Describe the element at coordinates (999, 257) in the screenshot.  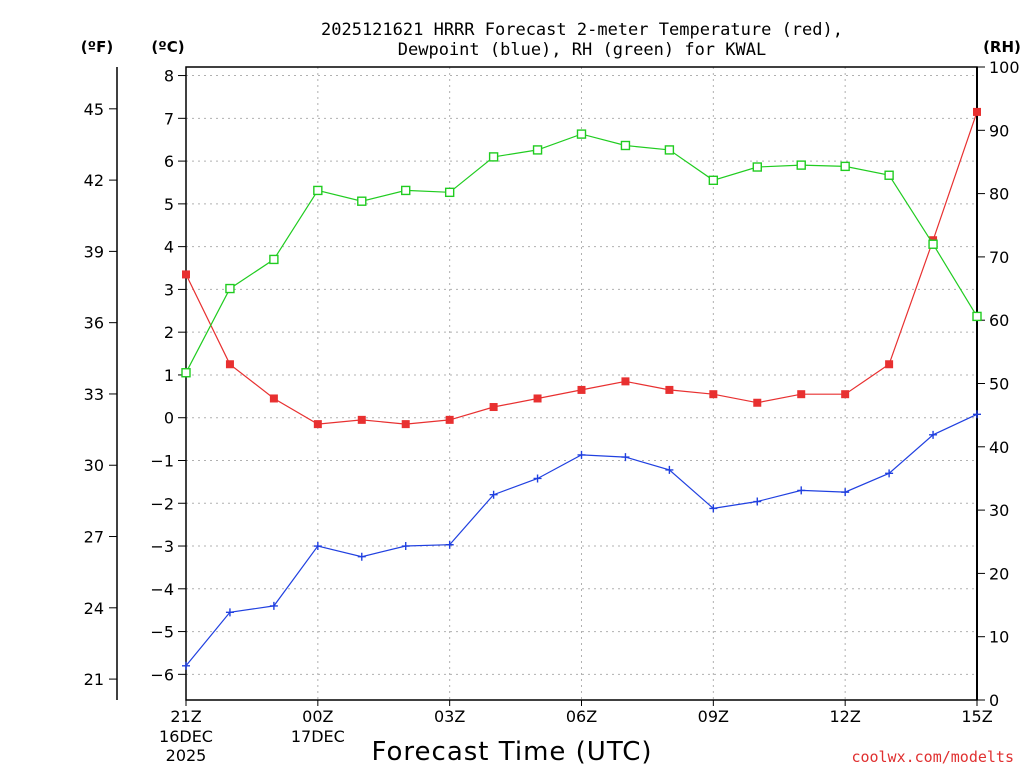
I see `rh-tick-label: 70` at that location.